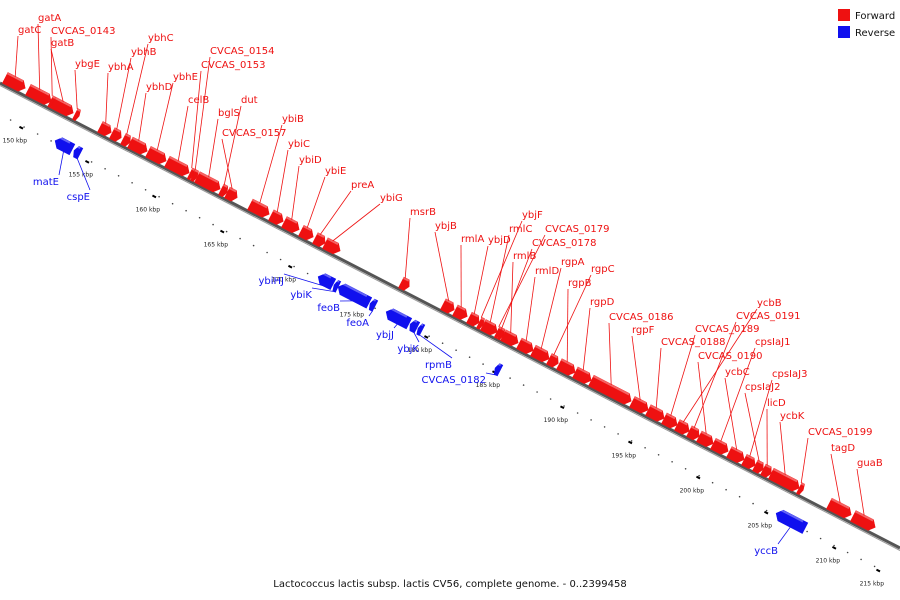  I want to click on gene-label-rmlA: rmlA, so click(472, 239).